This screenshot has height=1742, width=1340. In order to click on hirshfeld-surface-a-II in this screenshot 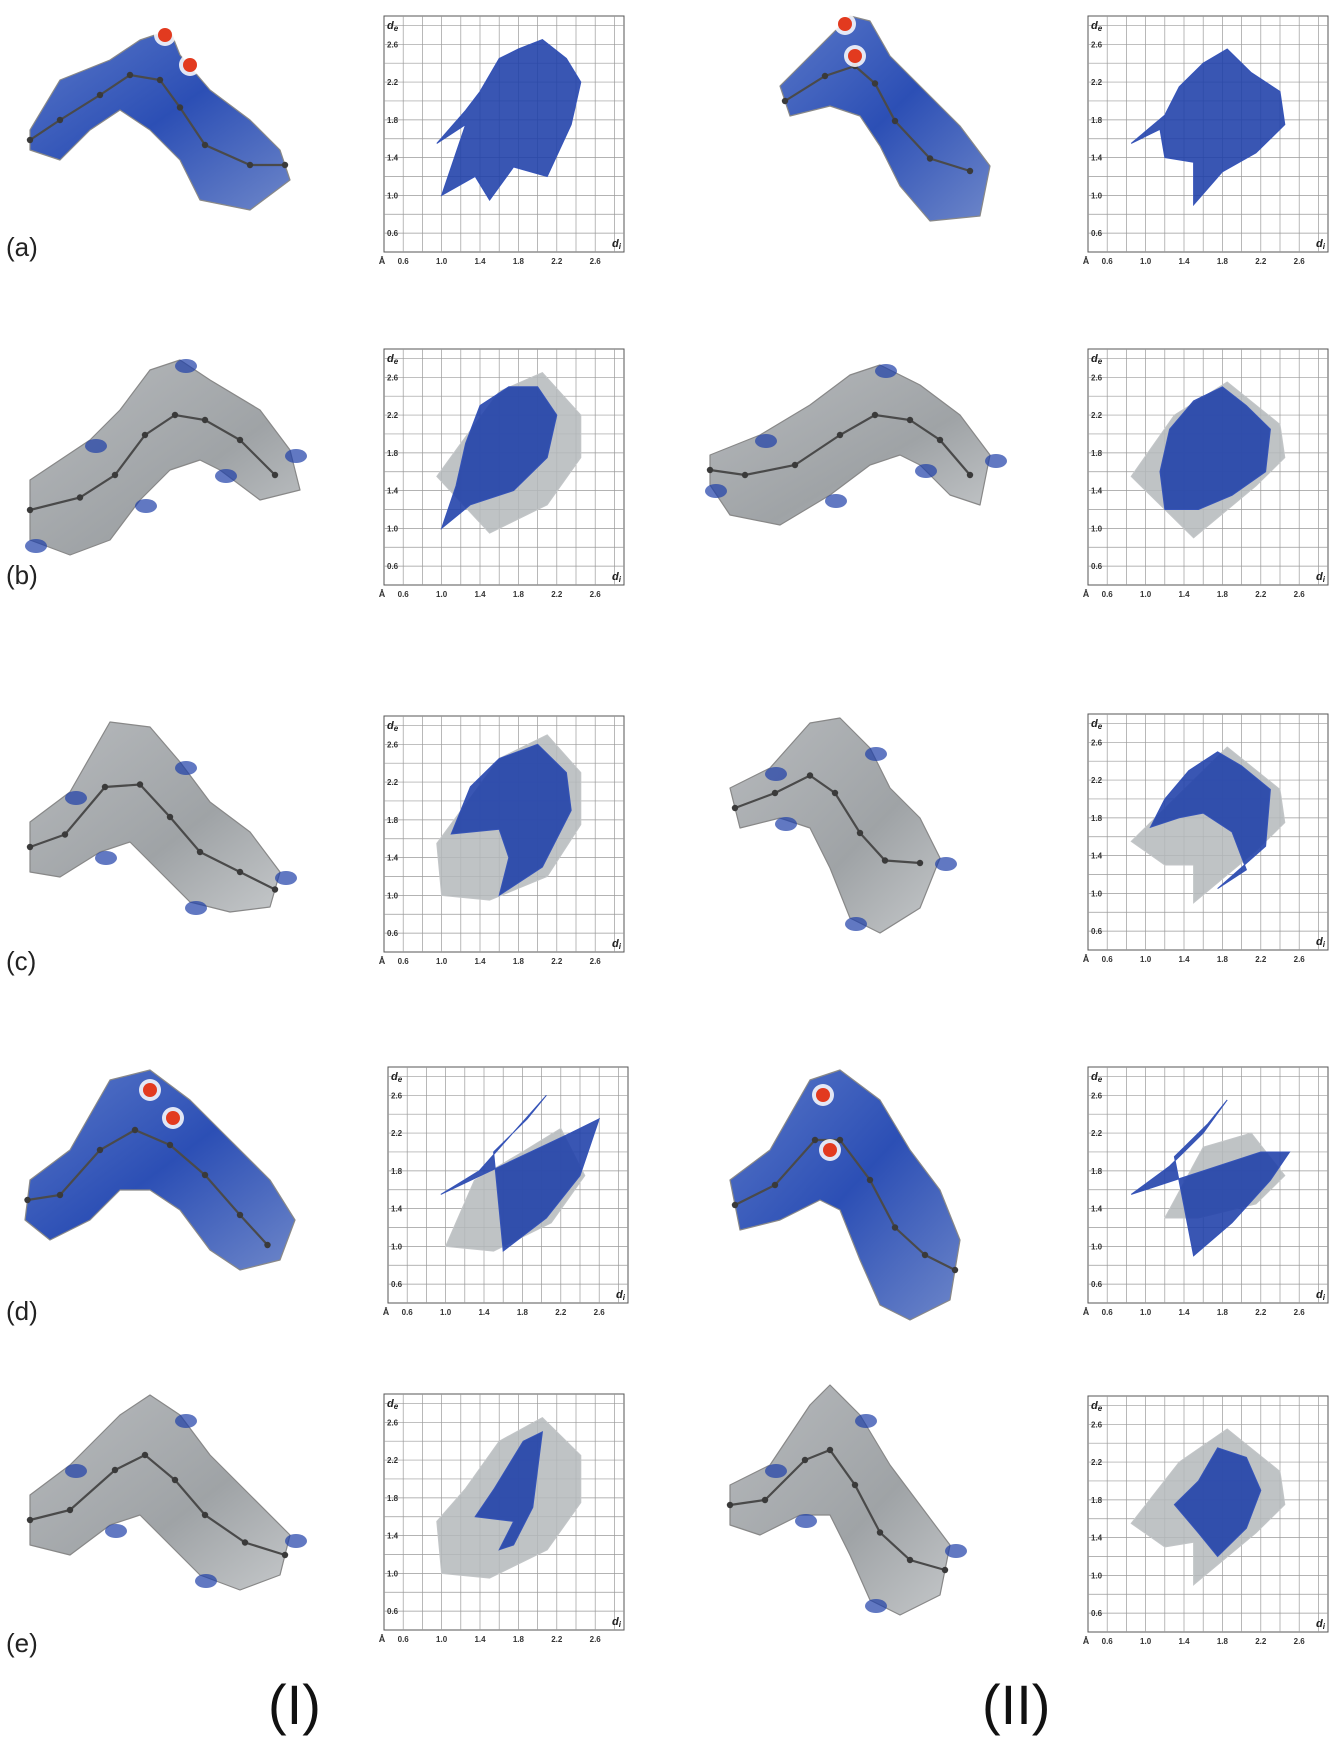, I will do `click(885, 117)`.